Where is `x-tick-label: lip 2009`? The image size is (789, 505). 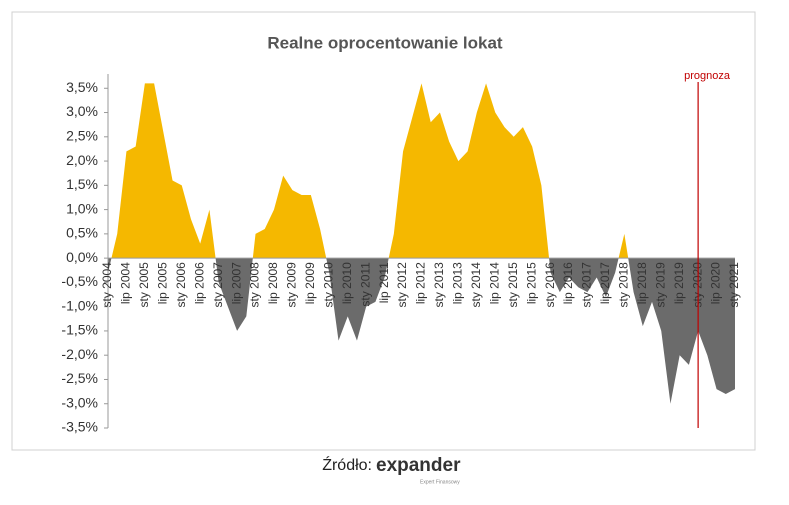 x-tick-label: lip 2009 is located at coordinates (310, 283).